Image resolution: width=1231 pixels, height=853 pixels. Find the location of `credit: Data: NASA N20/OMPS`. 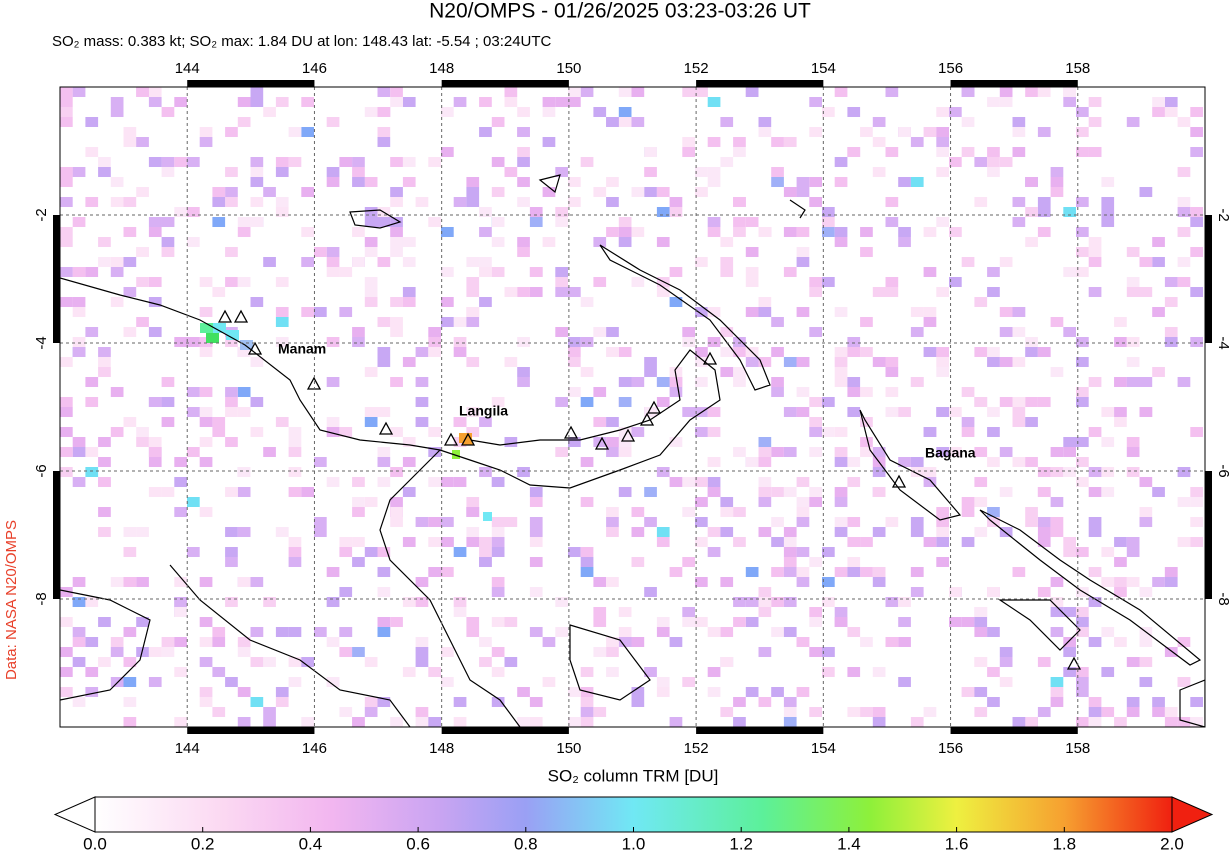

credit: Data: NASA N20/OMPS is located at coordinates (11, 600).